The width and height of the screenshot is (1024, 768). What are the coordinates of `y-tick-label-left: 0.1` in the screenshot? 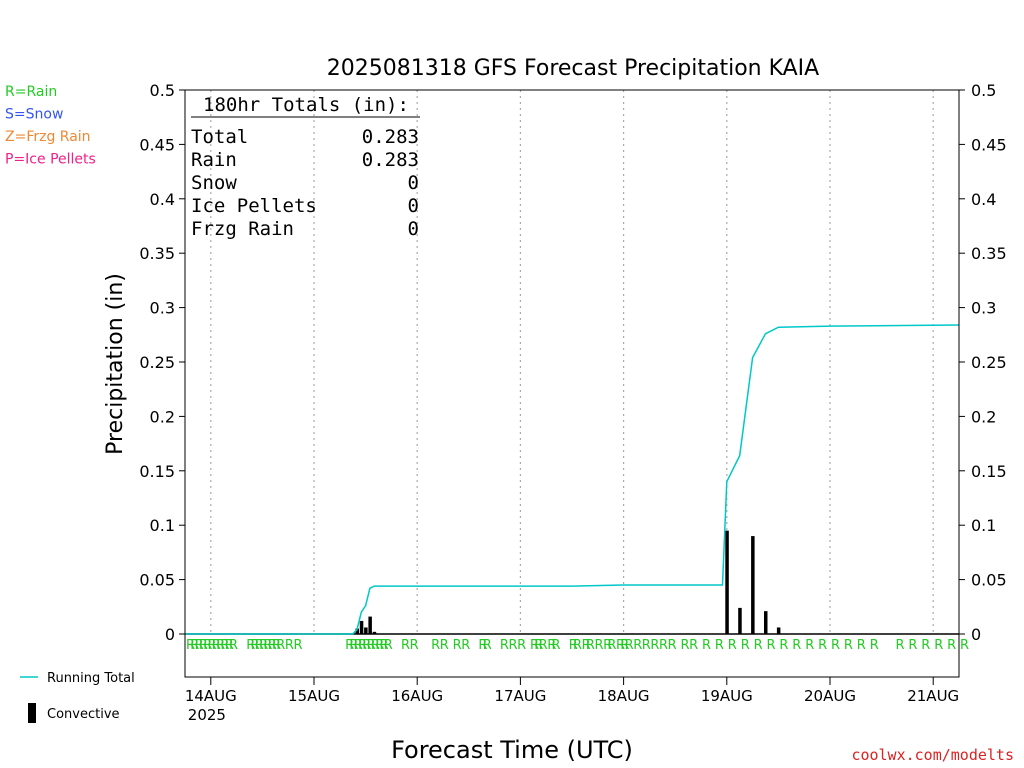 It's located at (162, 525).